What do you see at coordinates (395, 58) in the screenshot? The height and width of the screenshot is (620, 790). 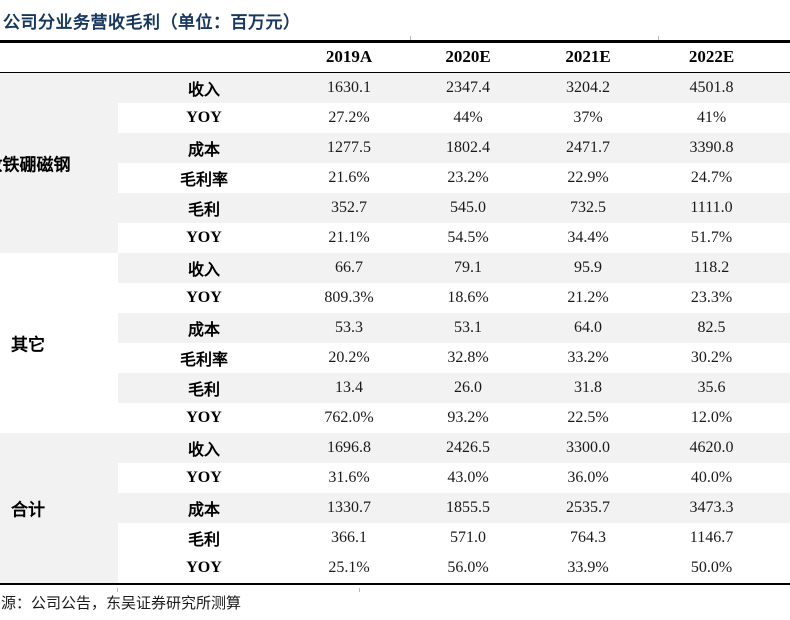 I see `table-header-row: 2019A 2020E 2021E 2022E` at bounding box center [395, 58].